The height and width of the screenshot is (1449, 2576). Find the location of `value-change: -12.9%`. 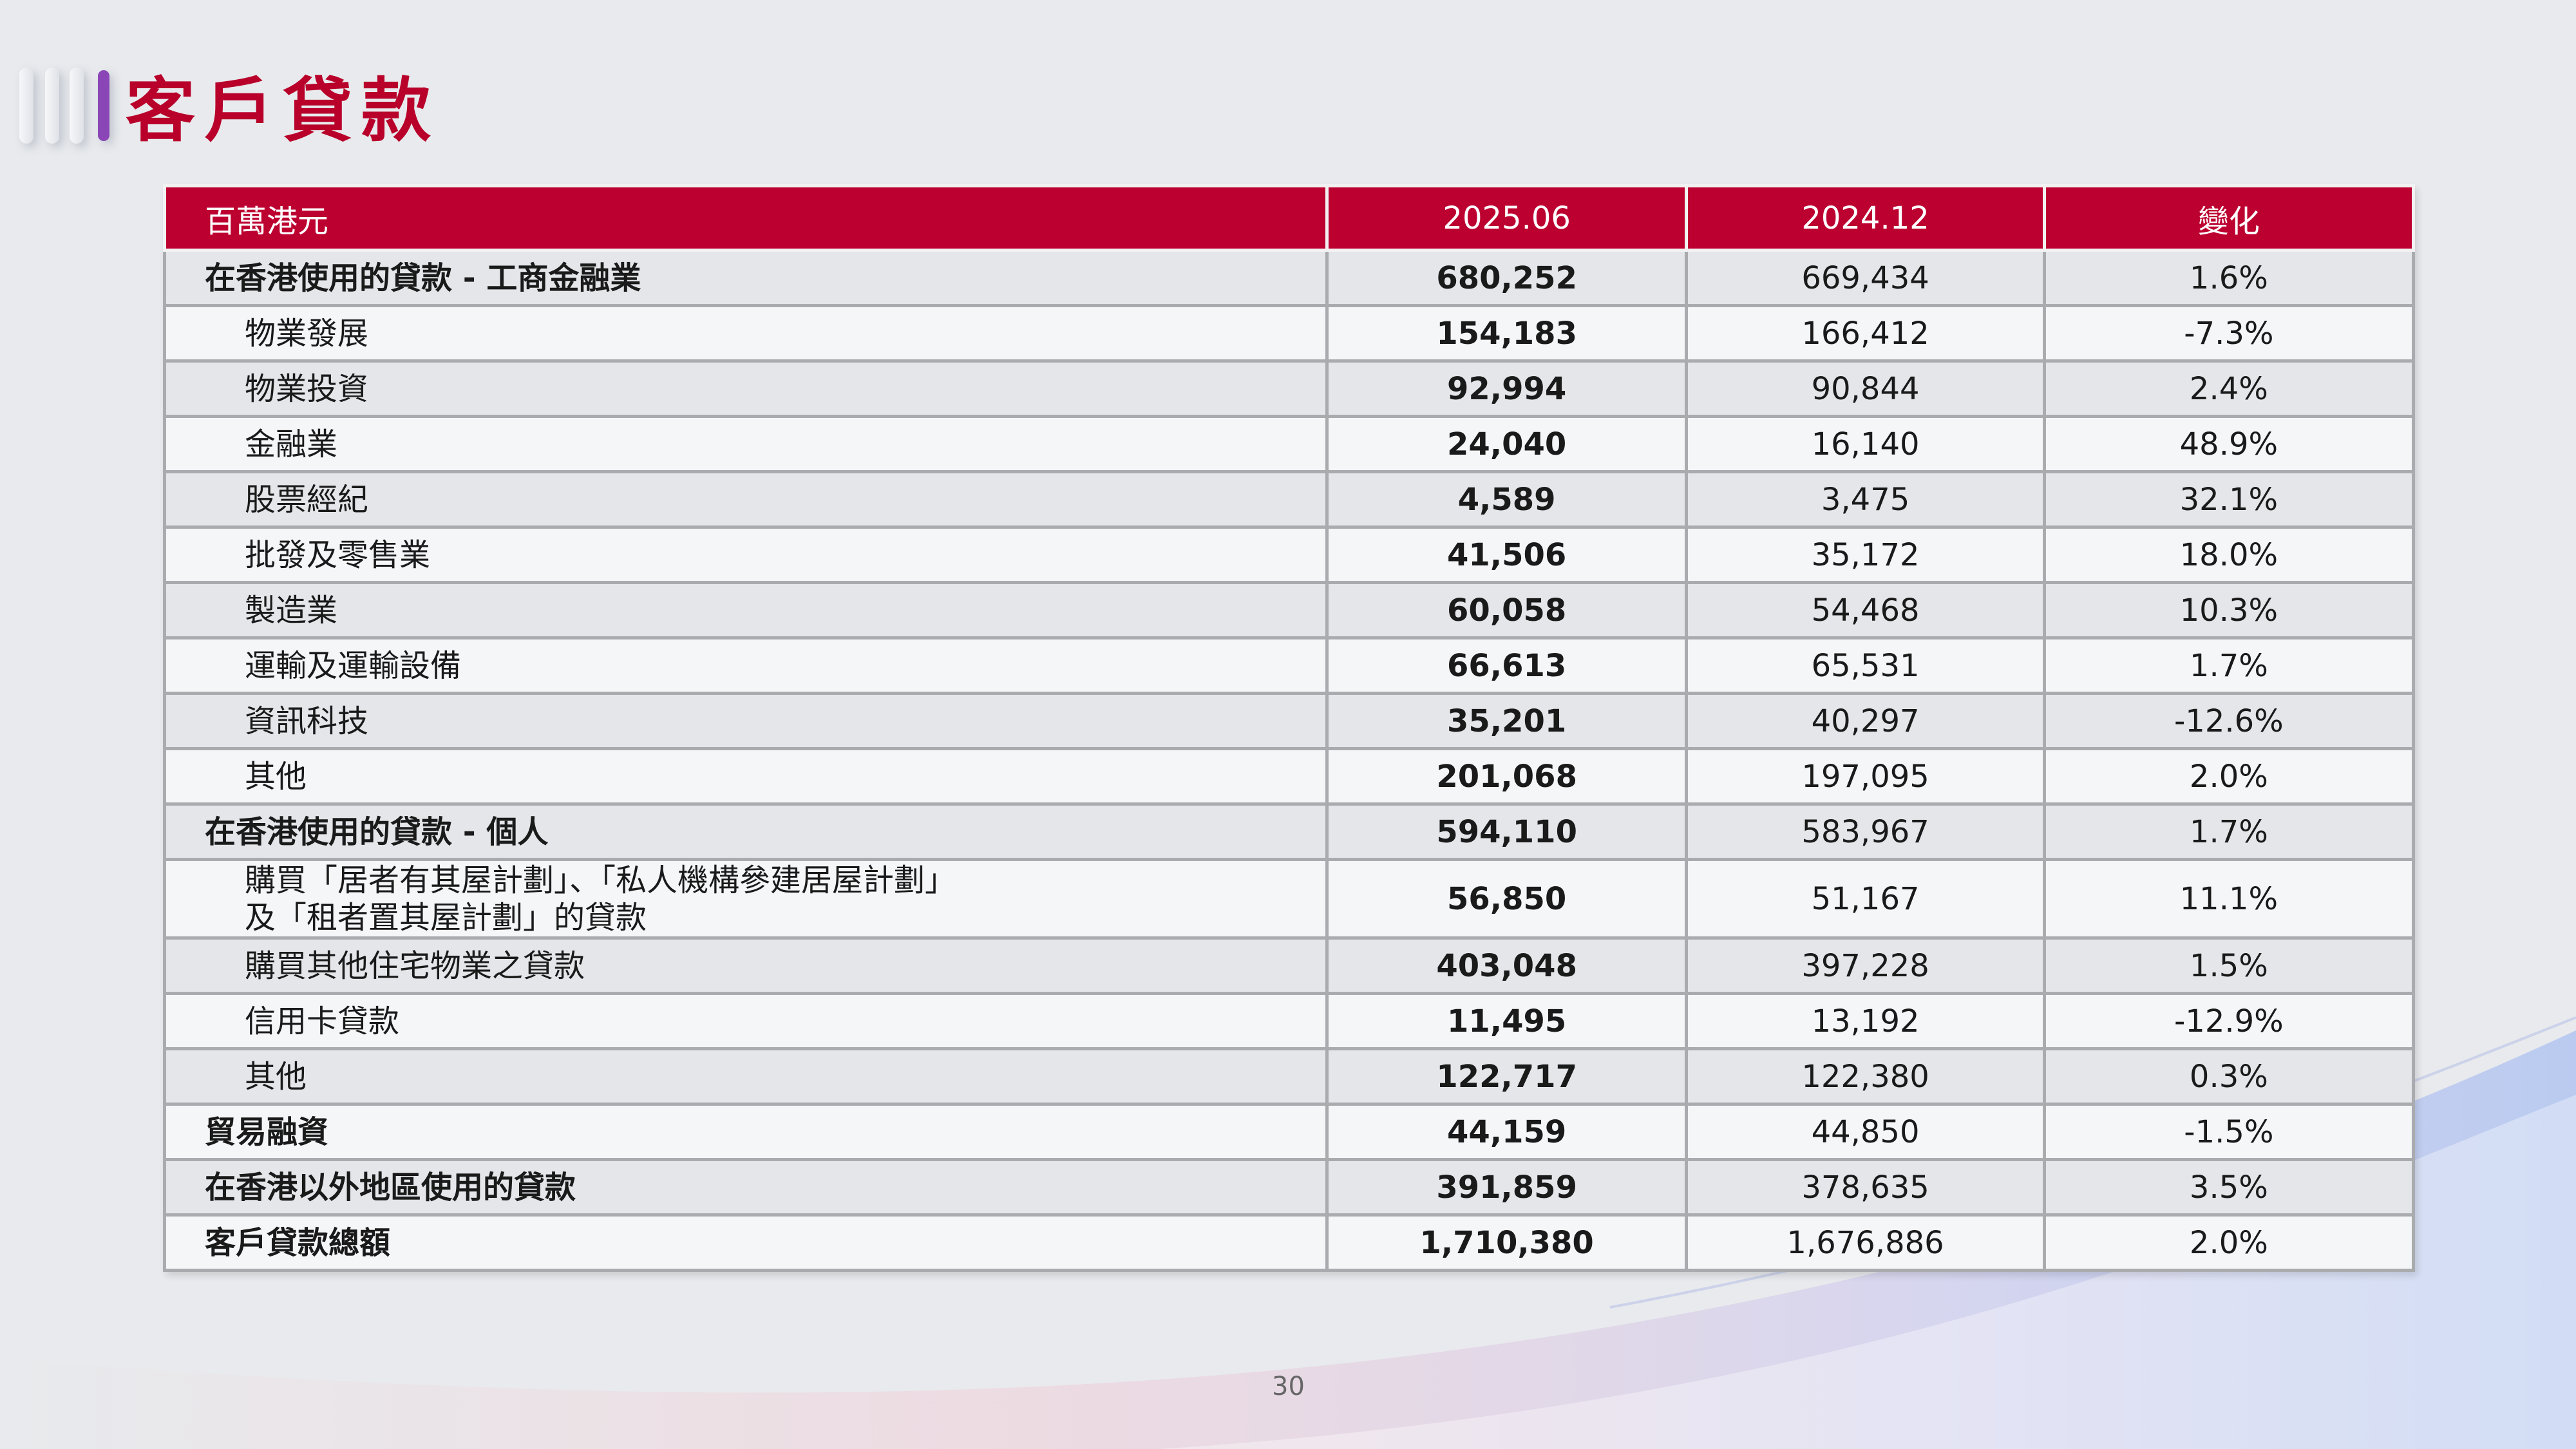

value-change: -12.9% is located at coordinates (2229, 1021).